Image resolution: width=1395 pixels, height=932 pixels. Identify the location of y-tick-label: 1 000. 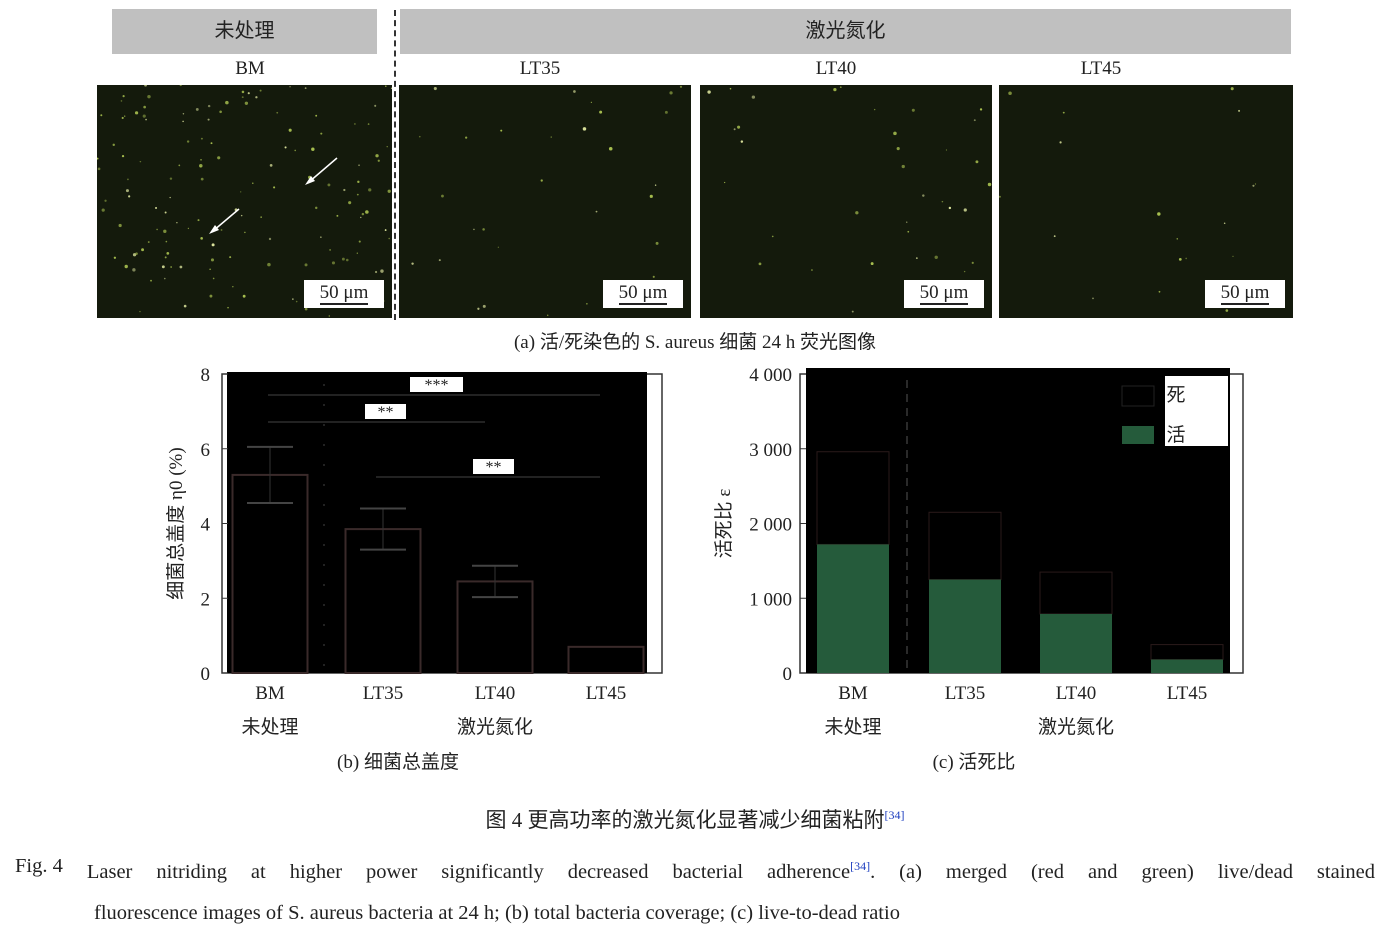
(770, 599).